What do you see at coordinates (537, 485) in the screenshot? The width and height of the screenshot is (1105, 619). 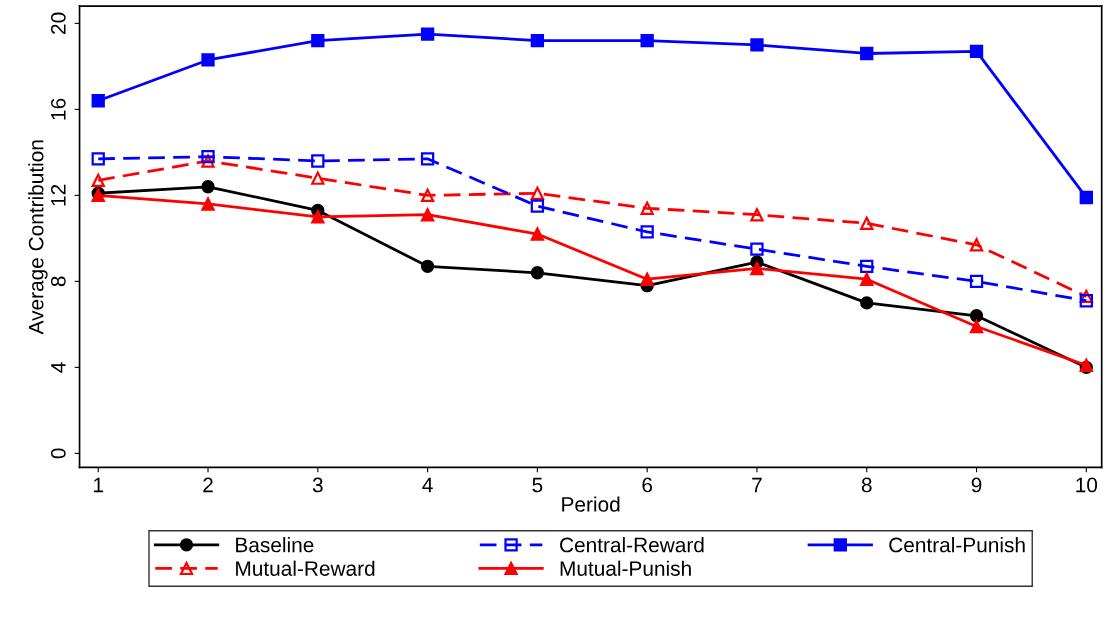 I see `x-tick-label: 5` at bounding box center [537, 485].